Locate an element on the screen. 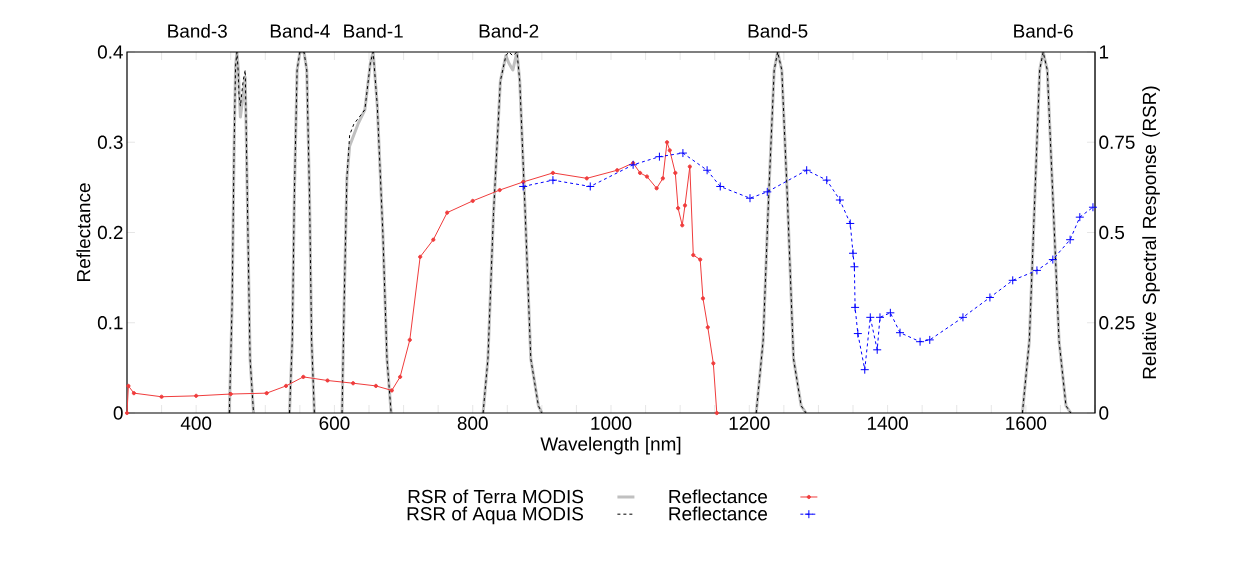 This screenshot has height=564, width=1259. x-tick-label: 600 is located at coordinates (334, 423).